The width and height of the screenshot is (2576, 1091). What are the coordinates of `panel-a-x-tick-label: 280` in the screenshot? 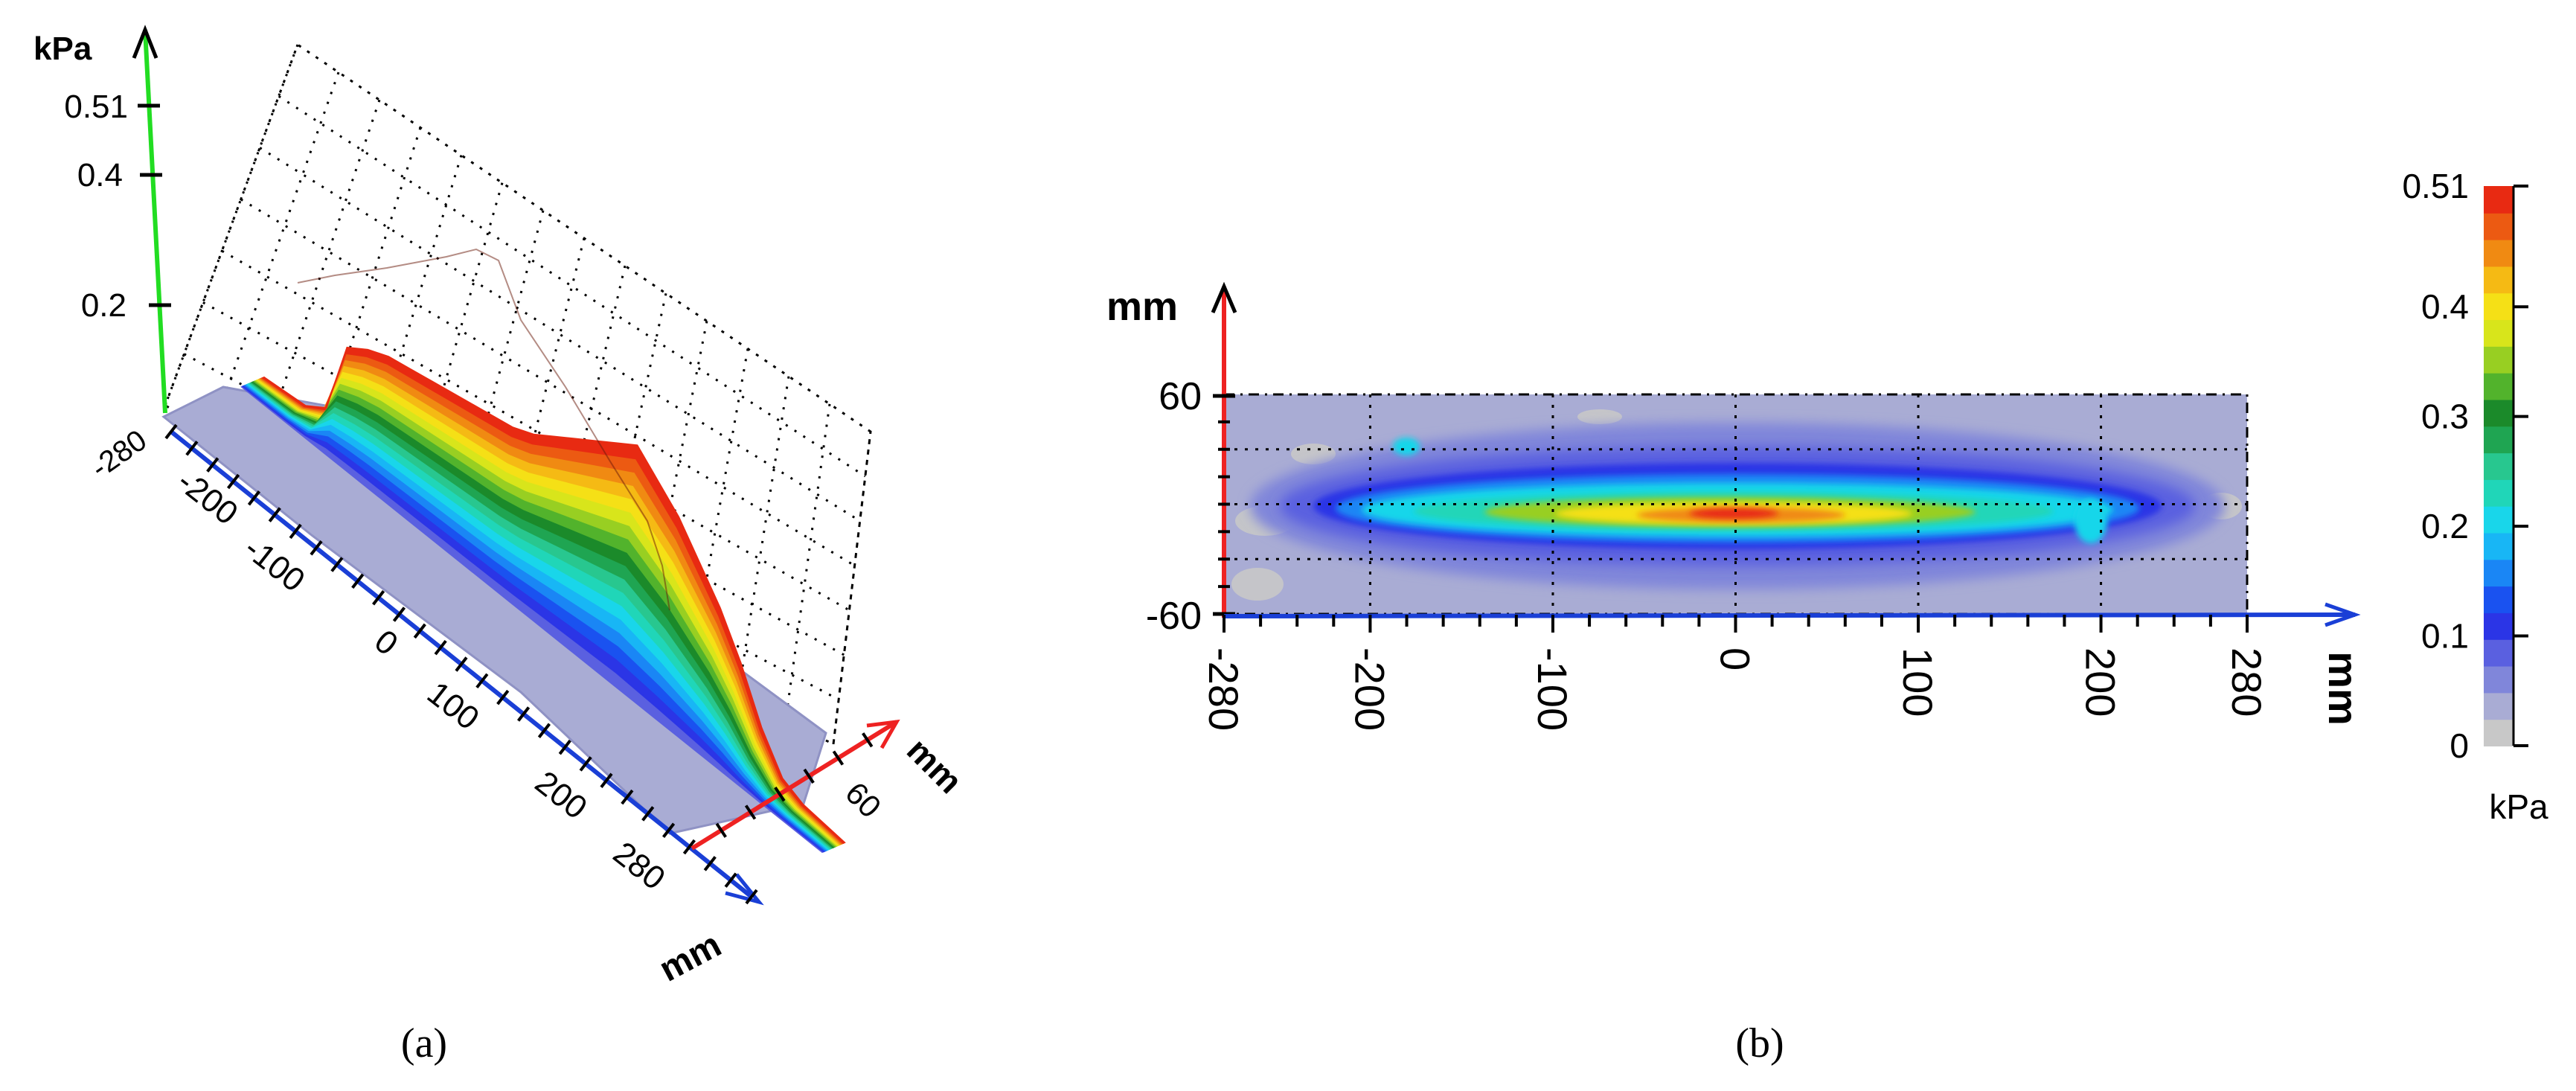 It's located at (639, 867).